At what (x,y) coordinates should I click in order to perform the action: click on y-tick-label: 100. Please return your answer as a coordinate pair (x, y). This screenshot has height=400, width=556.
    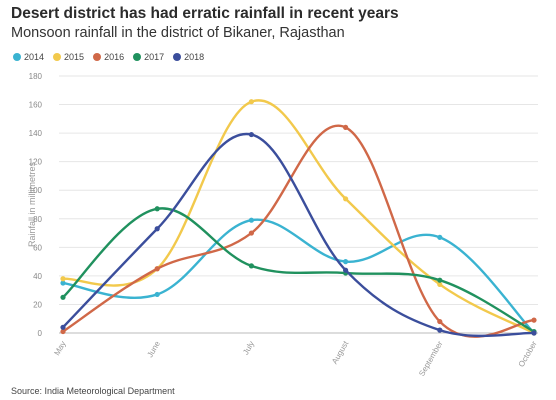
    Looking at the image, I should click on (36, 190).